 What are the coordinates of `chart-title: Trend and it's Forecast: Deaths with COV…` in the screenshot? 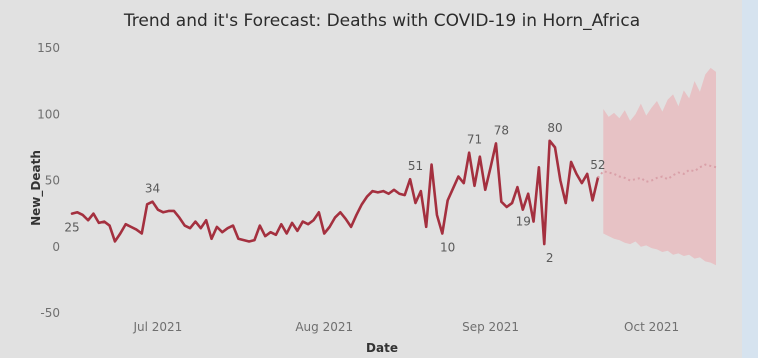 It's located at (381, 21).